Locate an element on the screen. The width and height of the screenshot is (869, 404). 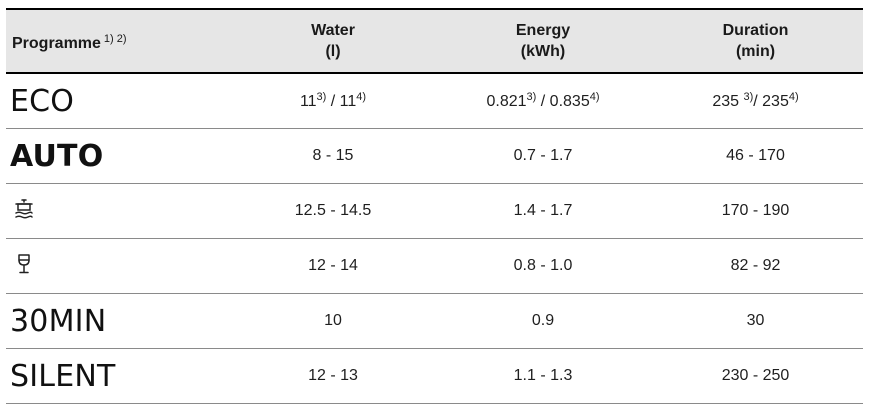
programme-cell: AUTO is located at coordinates (117, 156).